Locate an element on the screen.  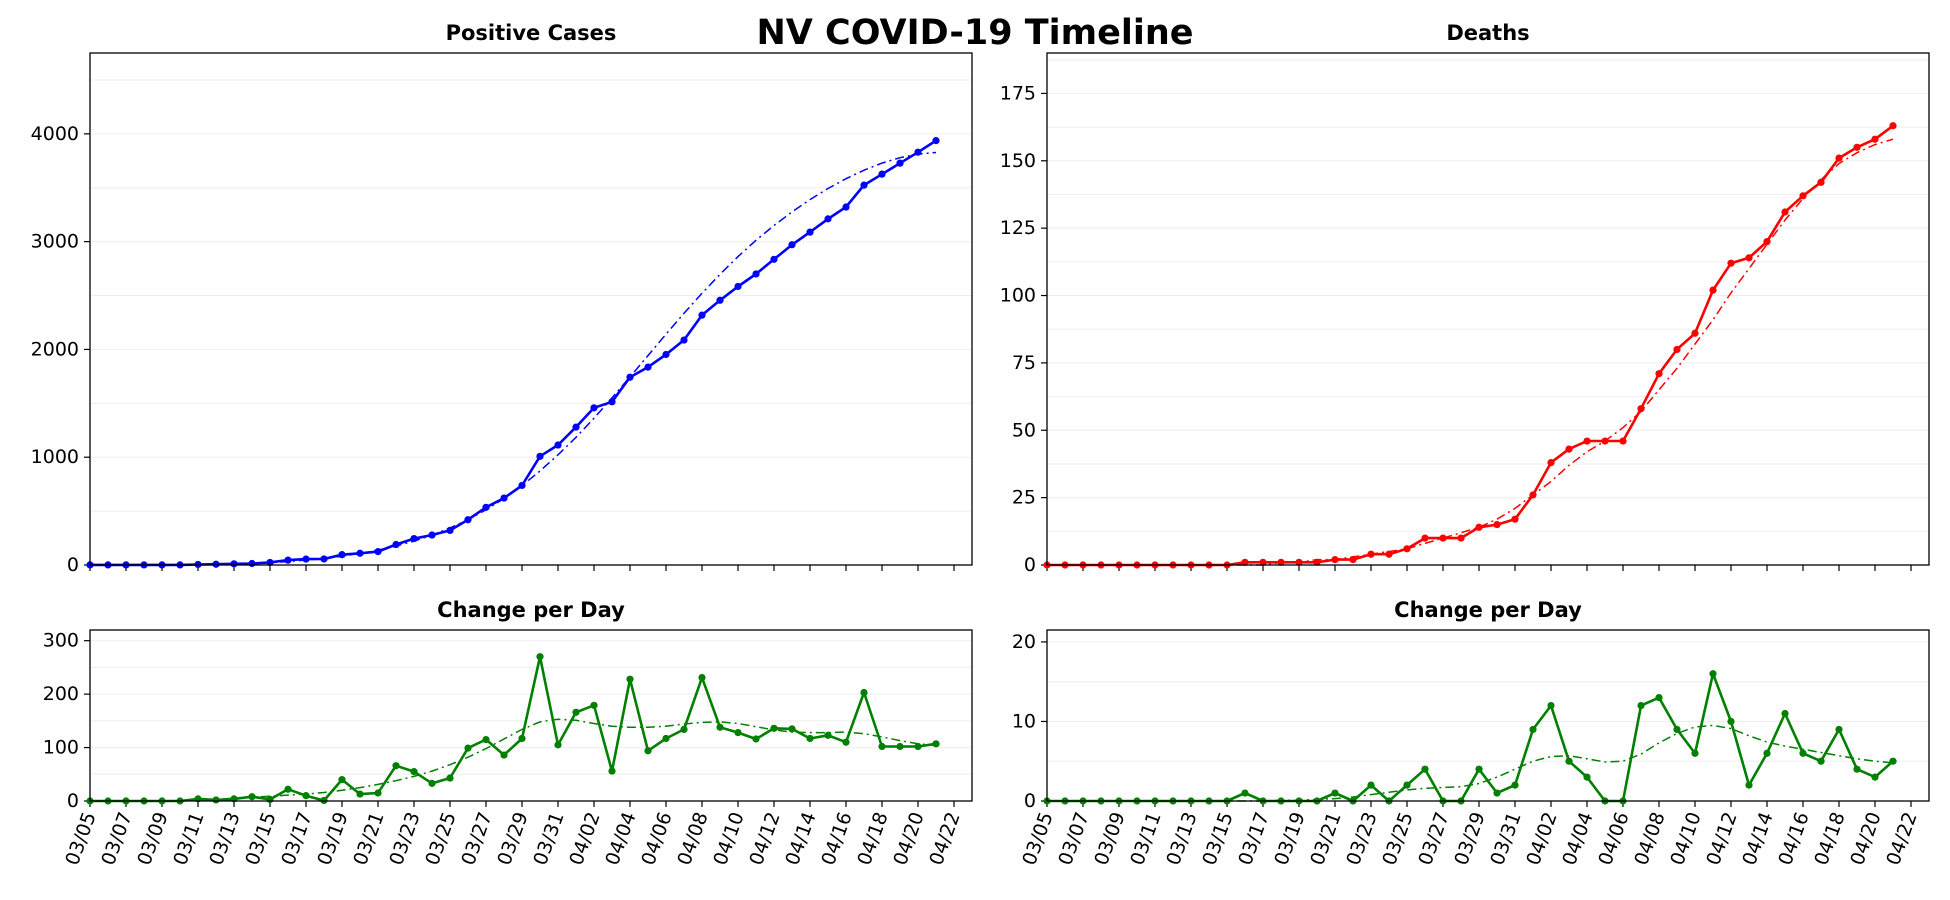
x-tick-label: 03/13 is located at coordinates (224, 838).